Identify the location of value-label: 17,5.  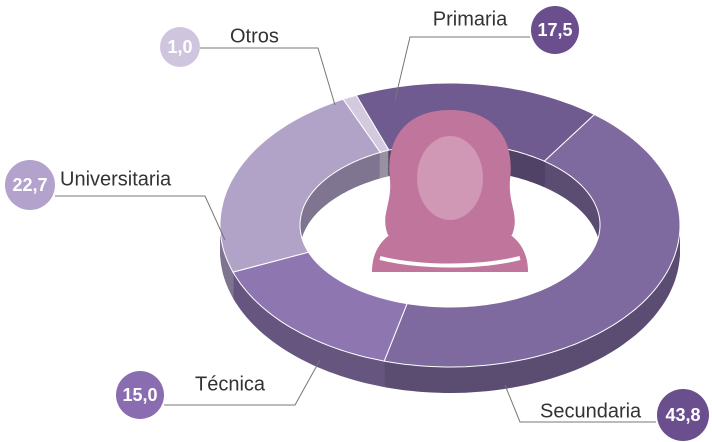
(554, 30).